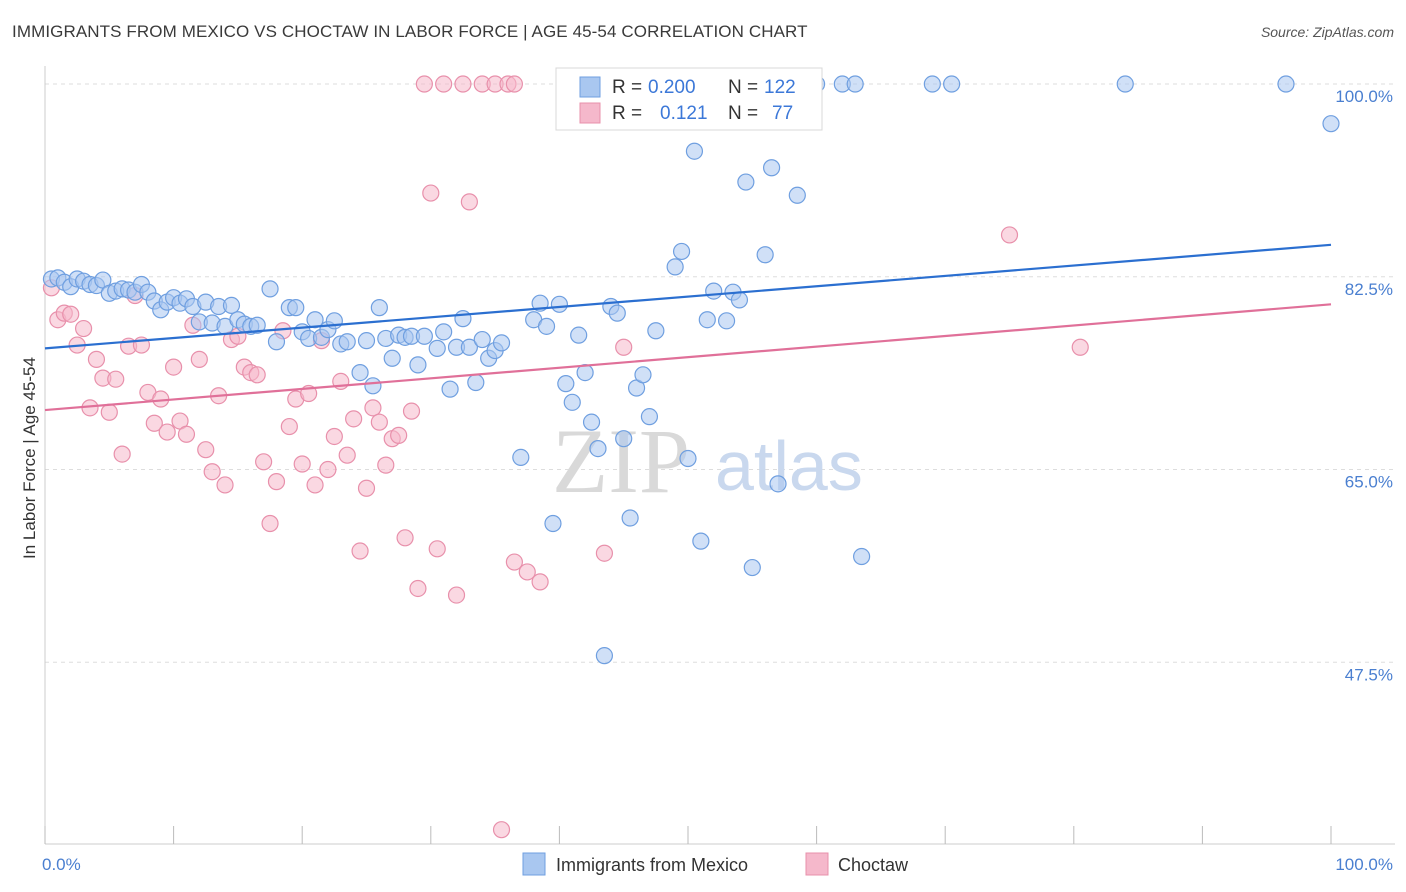 This screenshot has height=892, width=1406. What do you see at coordinates (688, 296) in the screenshot?
I see `mexico-trend-line` at bounding box center [688, 296].